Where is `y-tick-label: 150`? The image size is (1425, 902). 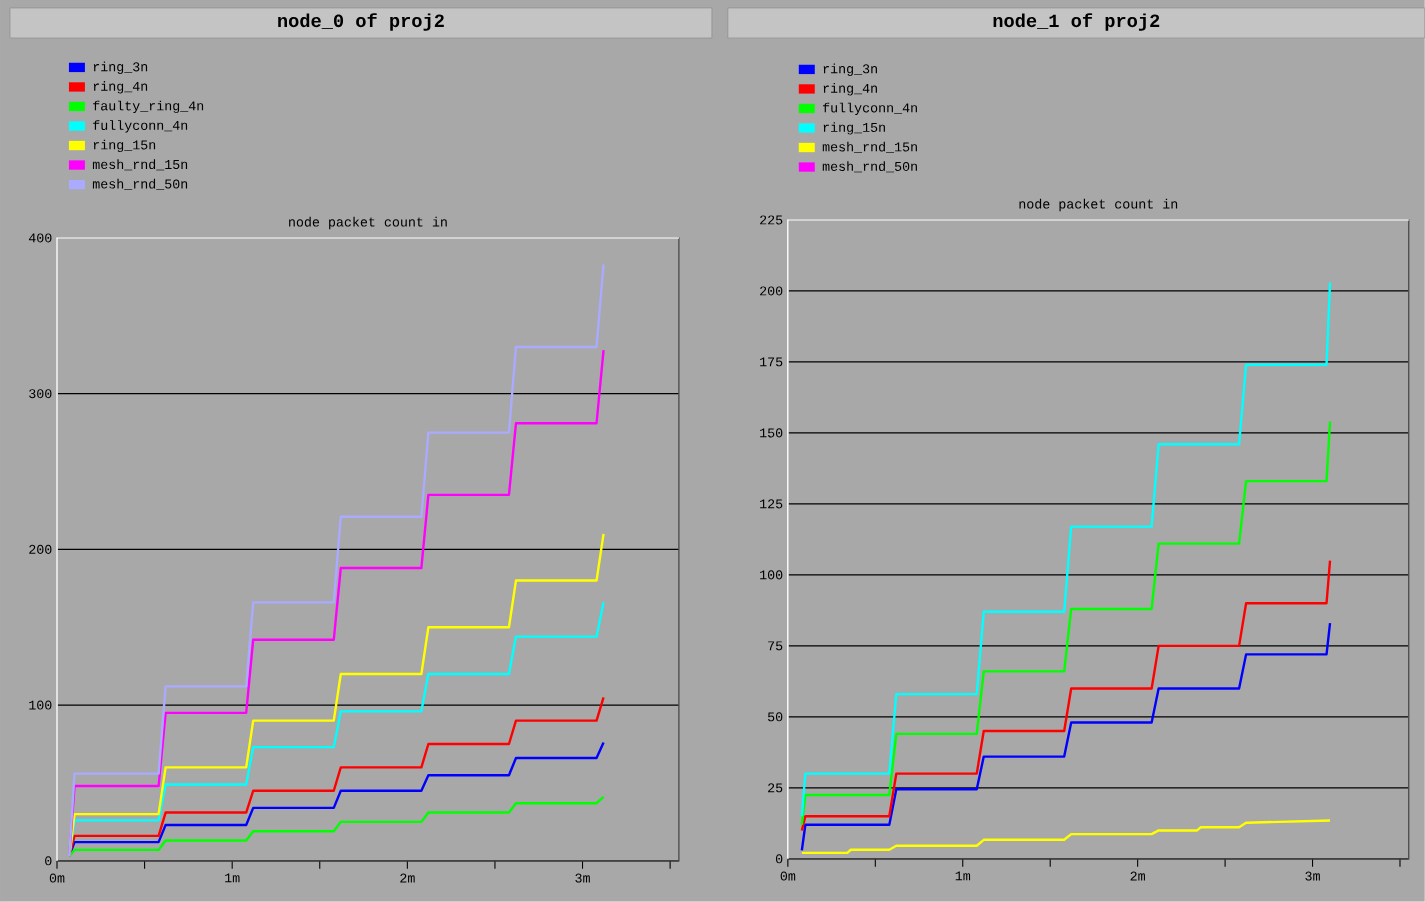
y-tick-label: 150 is located at coordinates (771, 433).